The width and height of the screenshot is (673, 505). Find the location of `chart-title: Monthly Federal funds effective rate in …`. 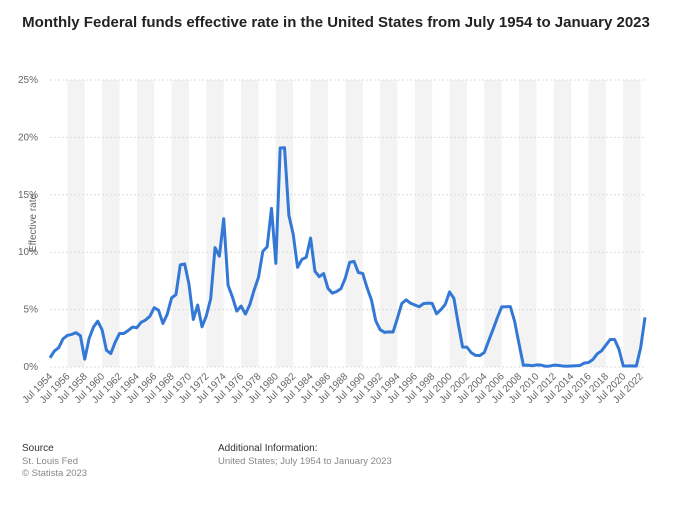

chart-title: Monthly Federal funds effective rate in … is located at coordinates (336, 22).